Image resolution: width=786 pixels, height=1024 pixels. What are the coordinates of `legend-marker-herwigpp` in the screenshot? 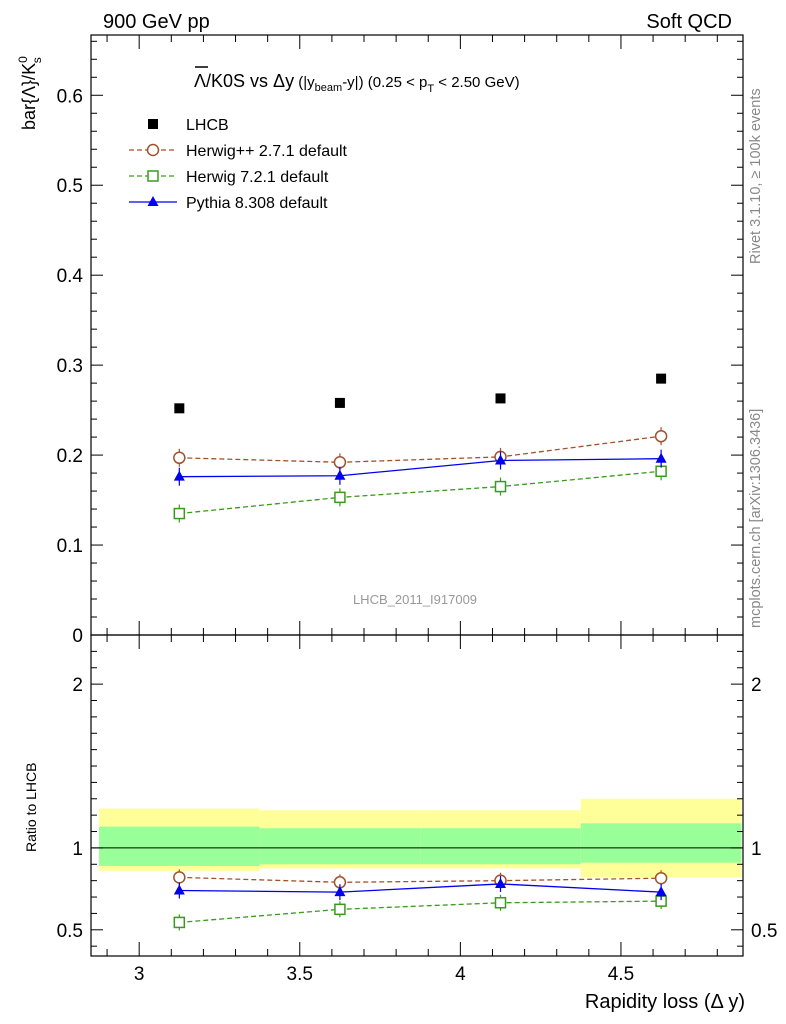 It's located at (153, 150).